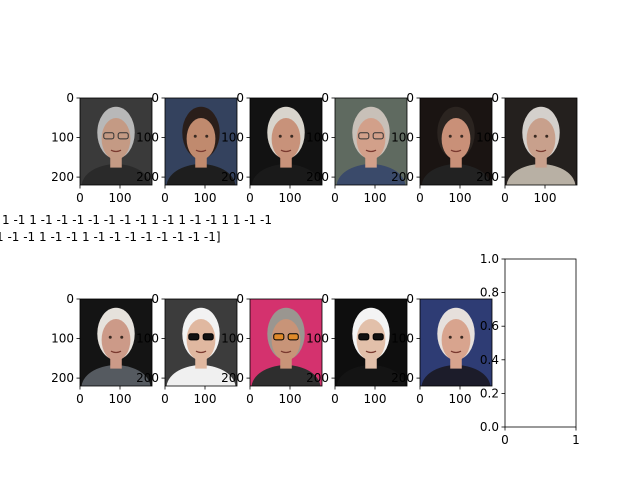  Describe the element at coordinates (489, 293) in the screenshot. I see `y-tick-label: 0.8` at that location.